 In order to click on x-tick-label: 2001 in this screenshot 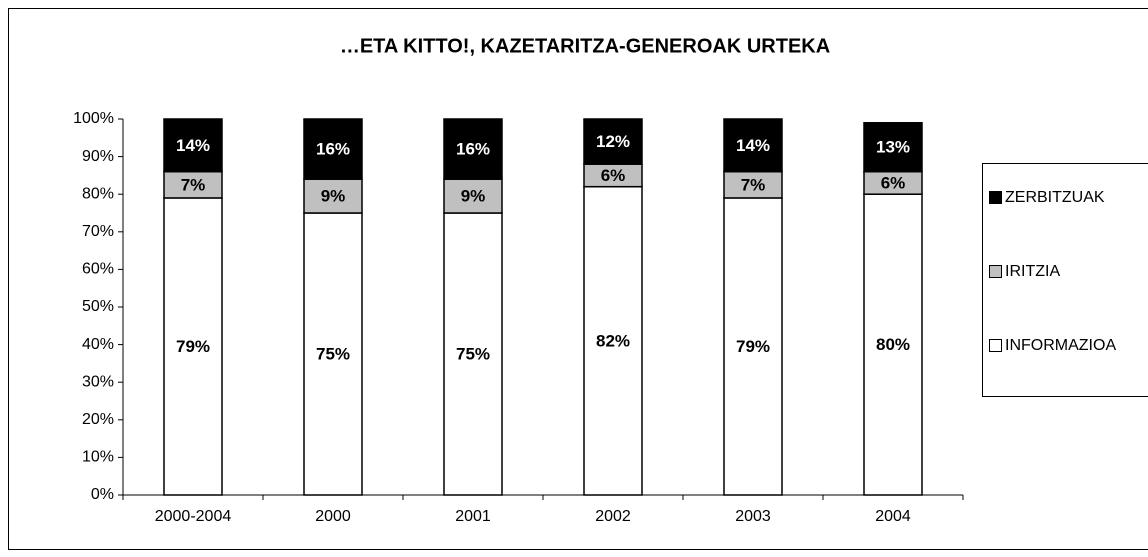, I will do `click(473, 516)`.